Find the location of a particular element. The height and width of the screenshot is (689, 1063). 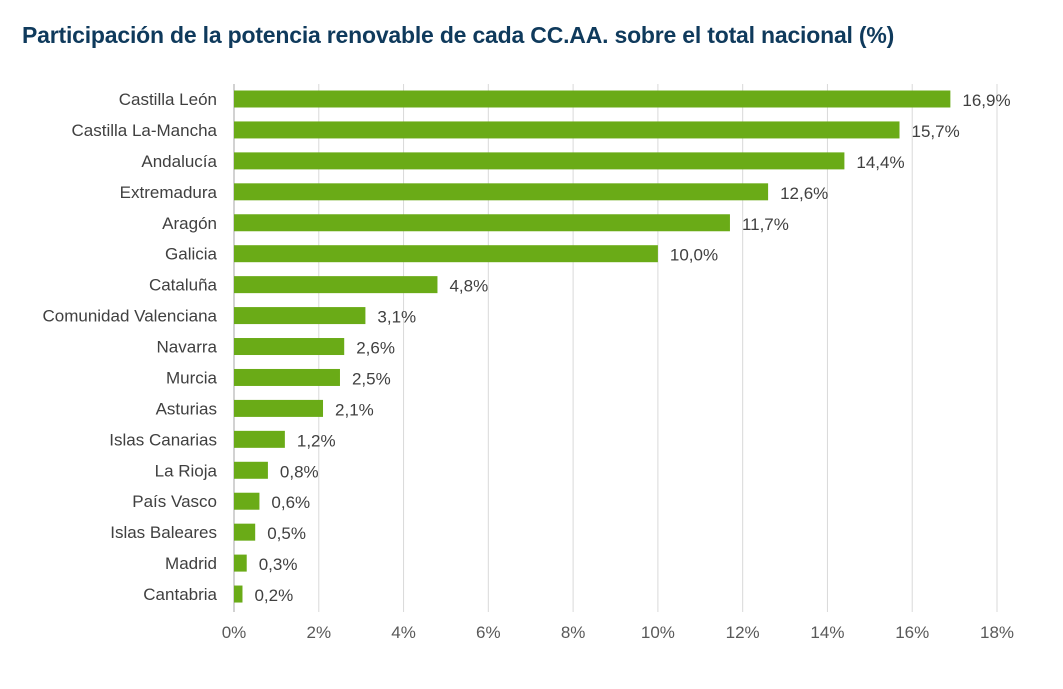

data-label: 14,4% is located at coordinates (880, 162).